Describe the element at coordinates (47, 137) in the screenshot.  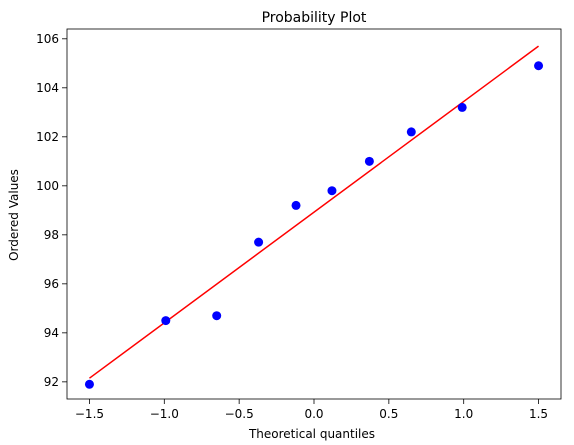
I see `y-tick-label: 102` at that location.